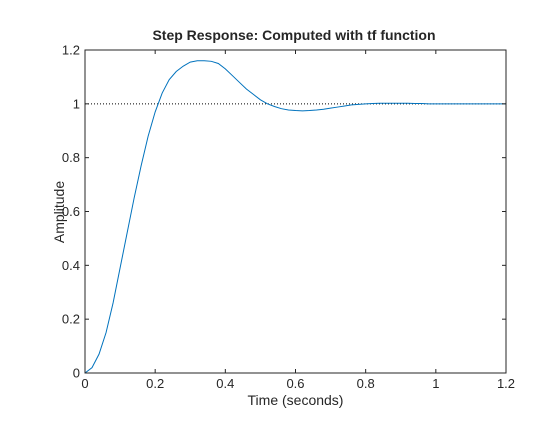  Describe the element at coordinates (59, 212) in the screenshot. I see `y-axis-label: Amplitude` at that location.